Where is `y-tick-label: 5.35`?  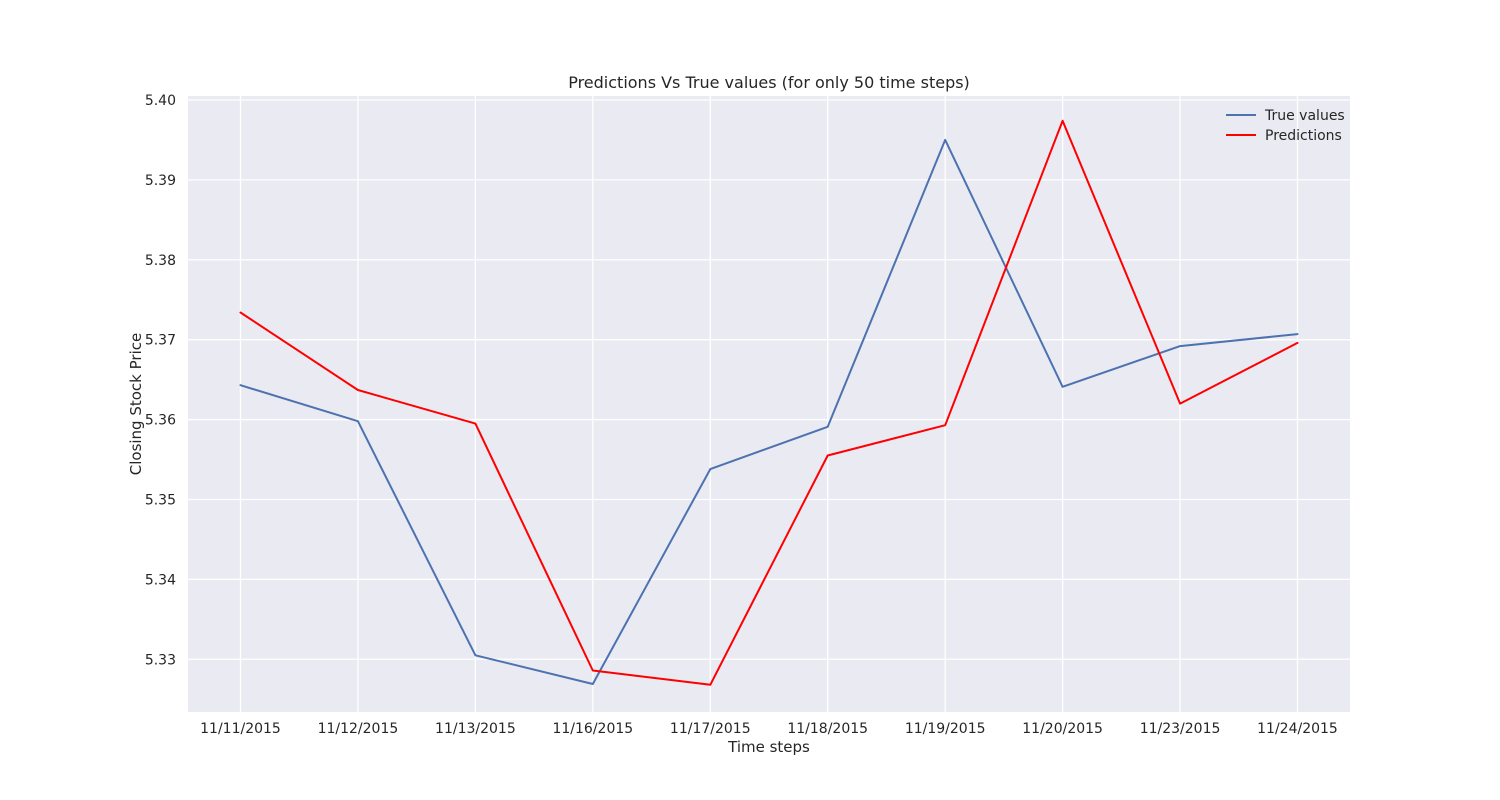 y-tick-label: 5.35 is located at coordinates (160, 500).